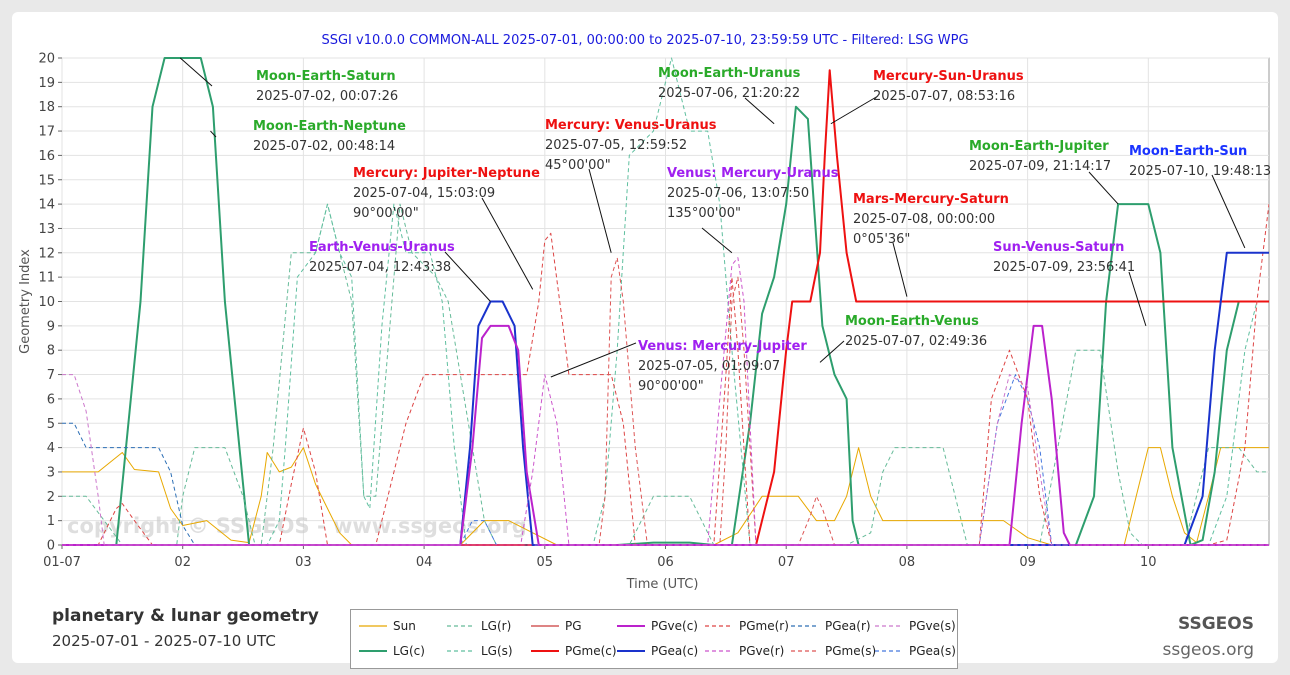 This screenshot has height=675, width=1290. I want to click on legend-label: PGme(r), so click(764, 626).